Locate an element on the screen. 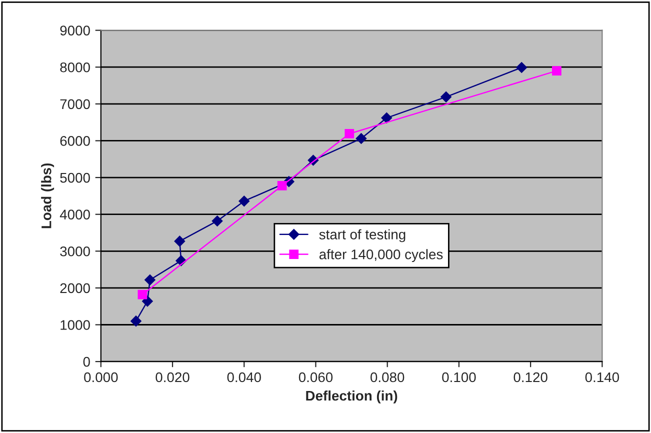  x-tick-label: 0.100 is located at coordinates (459, 377).